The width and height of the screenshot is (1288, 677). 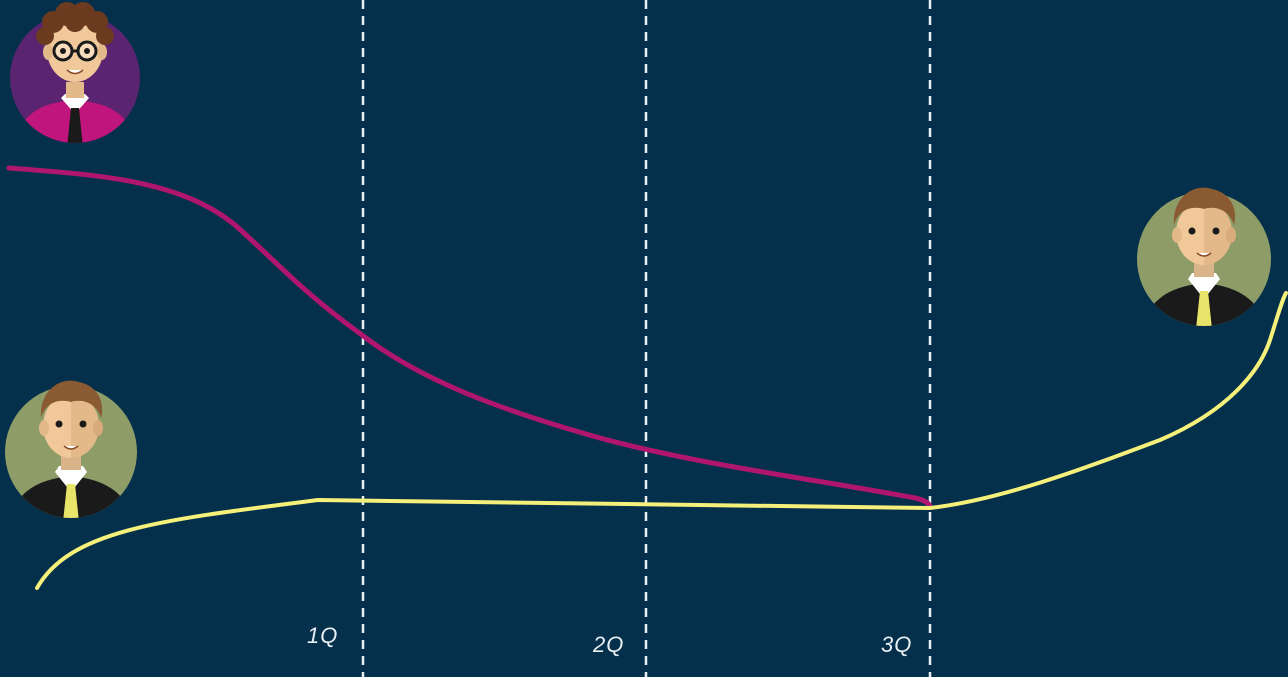 I want to click on quarter-label-3q: 3Q, so click(x=896, y=644).